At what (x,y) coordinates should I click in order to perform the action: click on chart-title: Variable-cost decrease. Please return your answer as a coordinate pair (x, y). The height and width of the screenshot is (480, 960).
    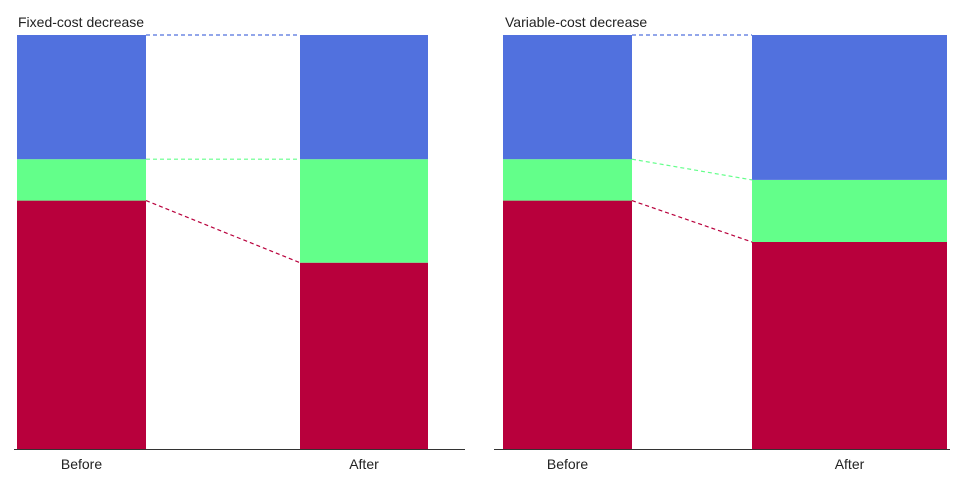
    Looking at the image, I should click on (576, 22).